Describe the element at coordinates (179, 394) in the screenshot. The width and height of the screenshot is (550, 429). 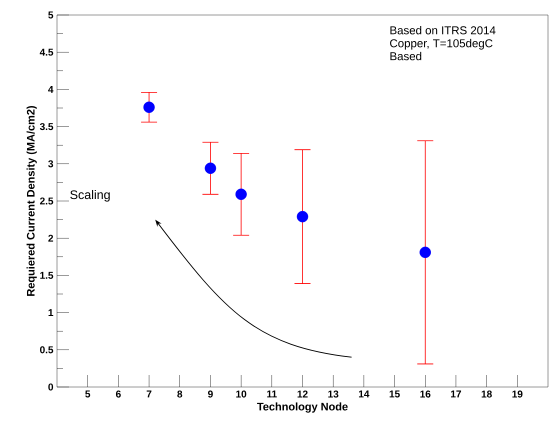
I see `x-tick-label: 8` at that location.